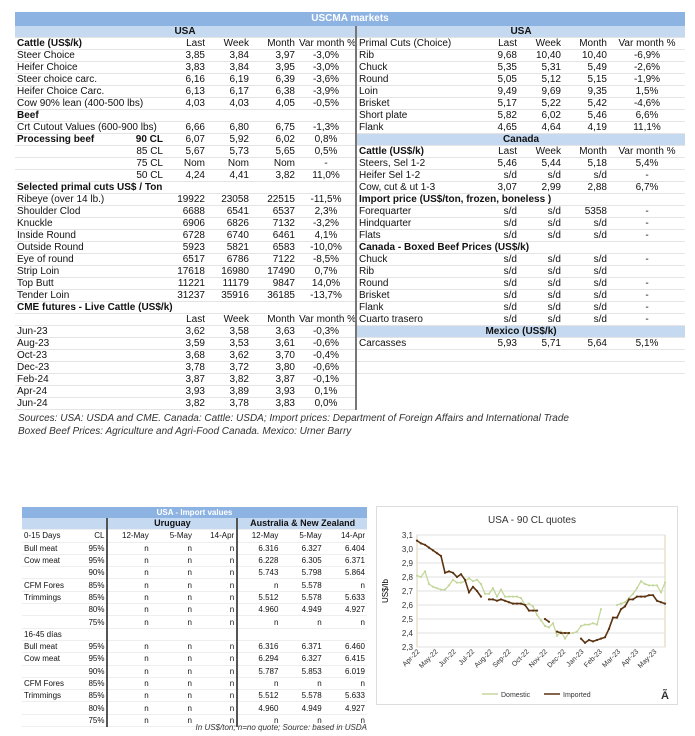 This screenshot has width=695, height=736. What do you see at coordinates (90, 379) in the screenshot?
I see `row-label: Feb-24` at bounding box center [90, 379].